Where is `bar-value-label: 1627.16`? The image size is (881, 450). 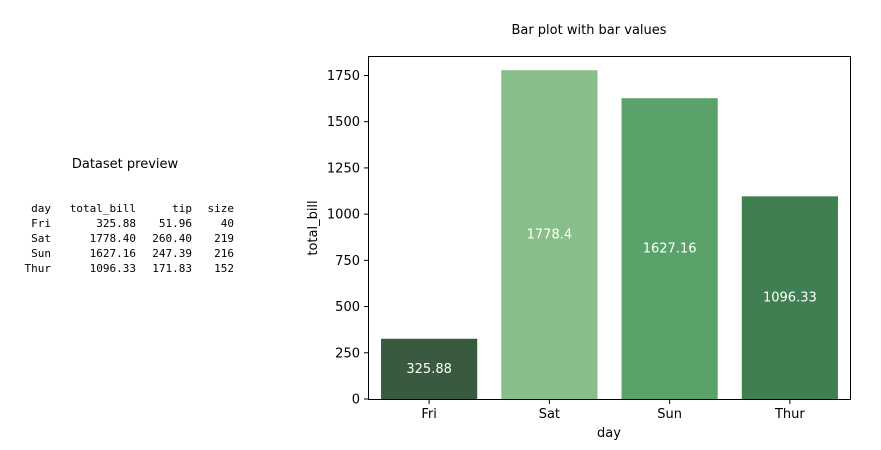 bar-value-label: 1627.16 is located at coordinates (670, 249).